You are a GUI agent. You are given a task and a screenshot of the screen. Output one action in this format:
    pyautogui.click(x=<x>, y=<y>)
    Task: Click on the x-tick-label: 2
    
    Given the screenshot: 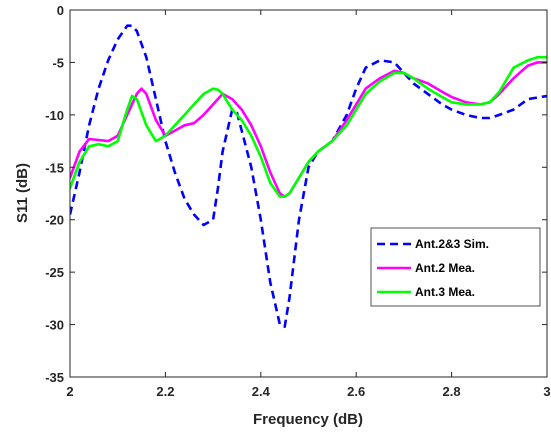 What is the action you would take?
    pyautogui.click(x=69, y=391)
    